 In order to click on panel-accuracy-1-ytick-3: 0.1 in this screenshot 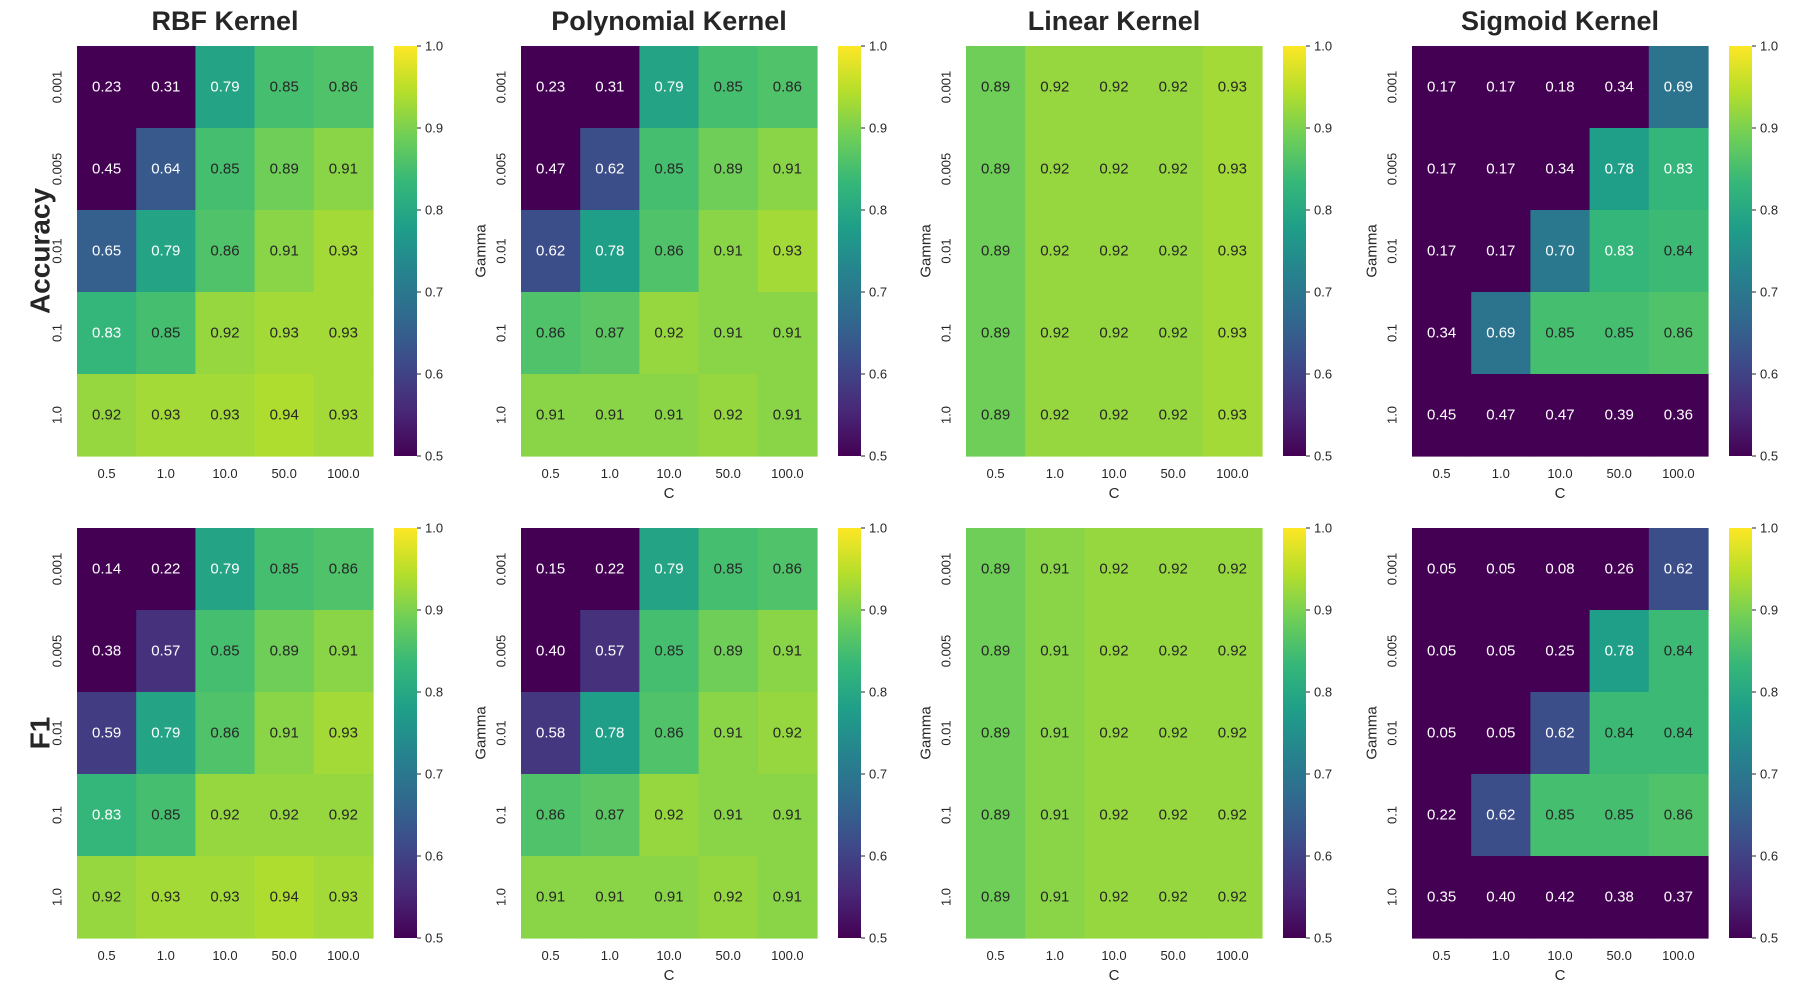, I will do `click(57, 333)`.